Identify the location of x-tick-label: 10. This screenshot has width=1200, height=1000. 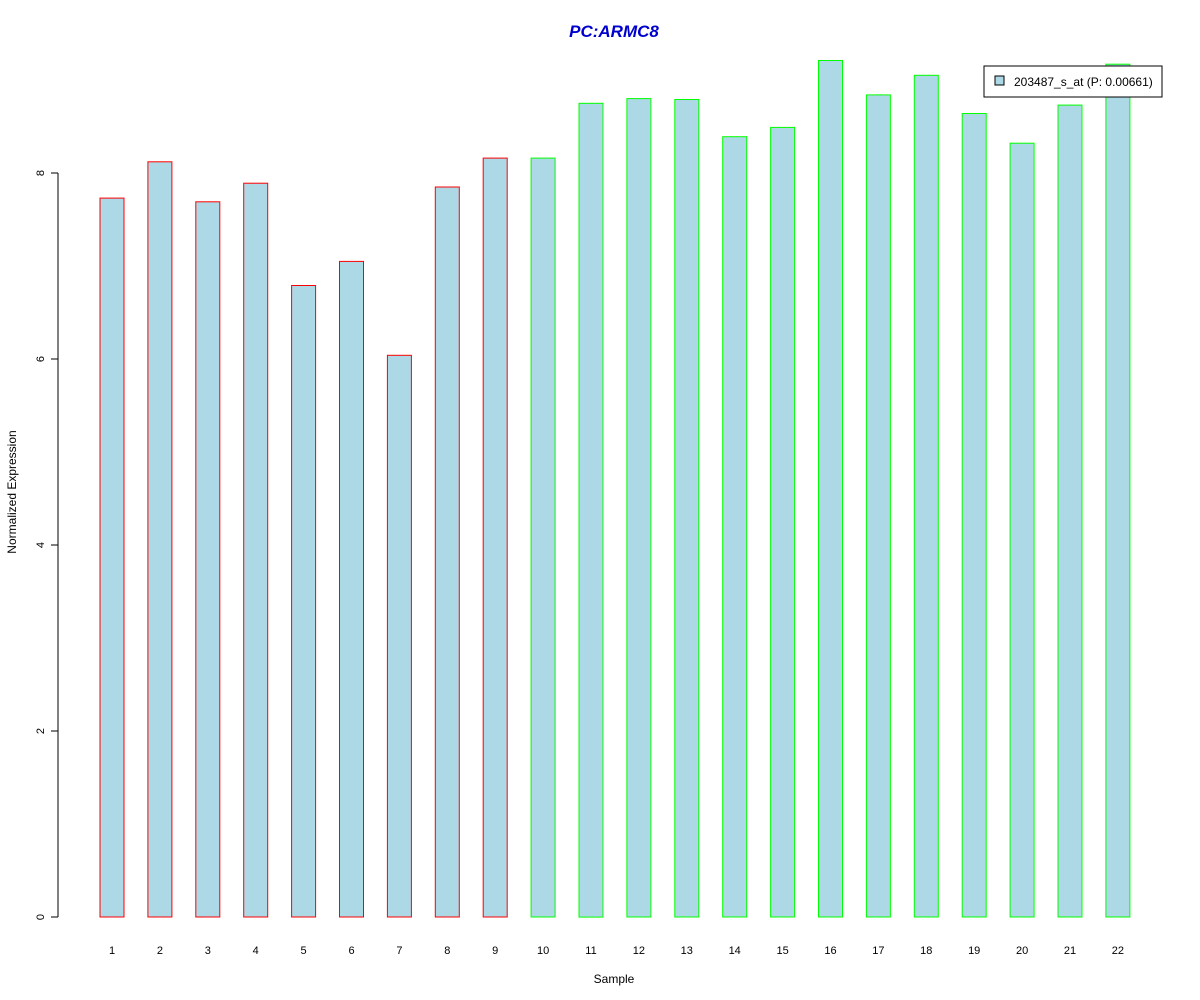
(543, 951).